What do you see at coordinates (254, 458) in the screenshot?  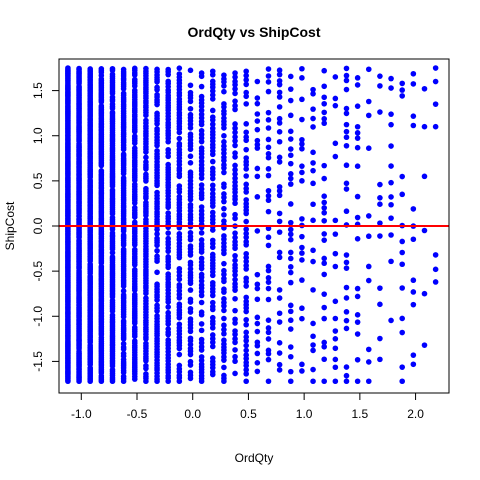 I see `x-axis-label: OrdQty` at bounding box center [254, 458].